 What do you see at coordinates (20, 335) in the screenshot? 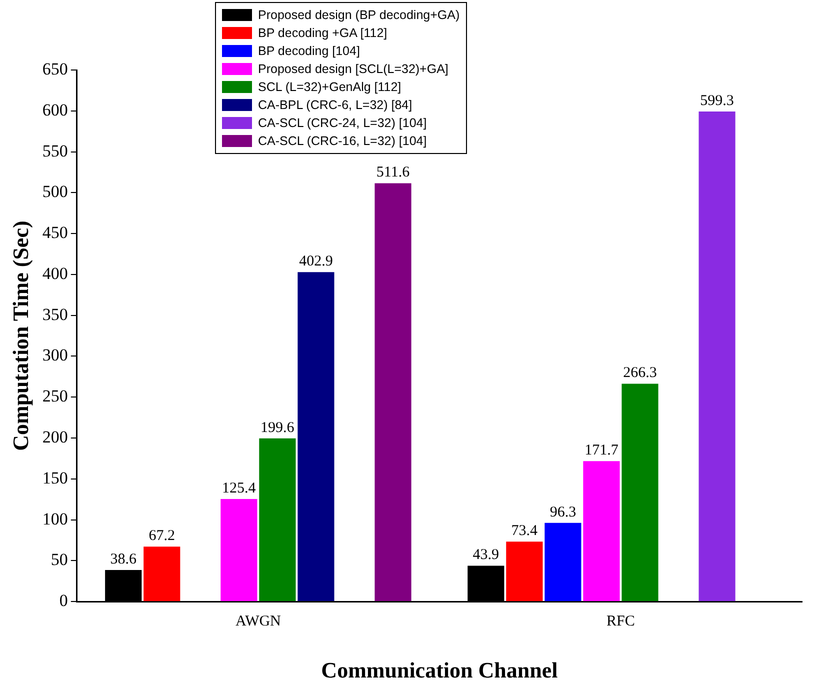
I see `y-axis-title: Computation Time (Sec)` at bounding box center [20, 335].